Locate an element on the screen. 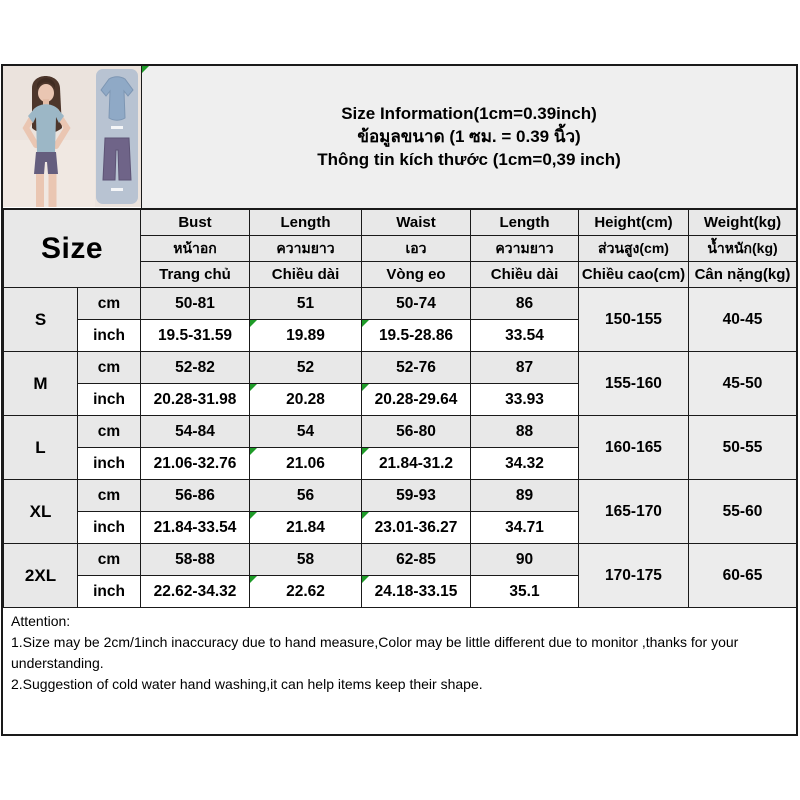  measure-cell: 89 is located at coordinates (524, 495).